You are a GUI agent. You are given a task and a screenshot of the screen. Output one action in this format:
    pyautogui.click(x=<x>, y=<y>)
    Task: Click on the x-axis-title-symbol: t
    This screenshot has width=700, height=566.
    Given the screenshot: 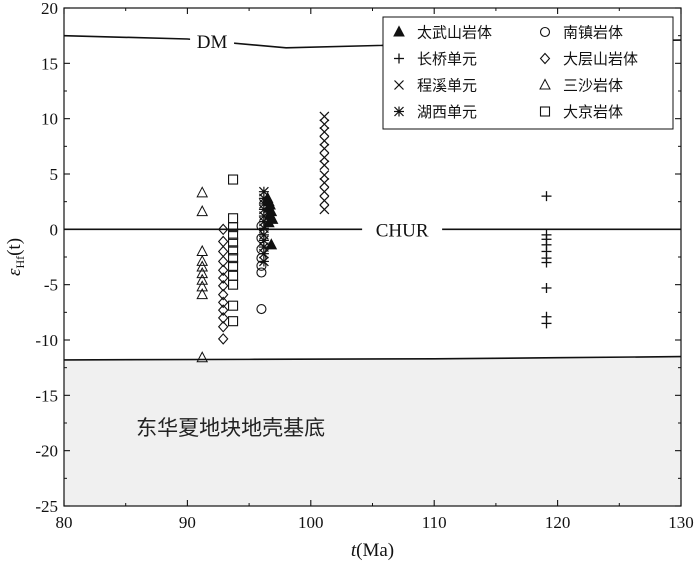 What is the action you would take?
    pyautogui.click(x=354, y=550)
    